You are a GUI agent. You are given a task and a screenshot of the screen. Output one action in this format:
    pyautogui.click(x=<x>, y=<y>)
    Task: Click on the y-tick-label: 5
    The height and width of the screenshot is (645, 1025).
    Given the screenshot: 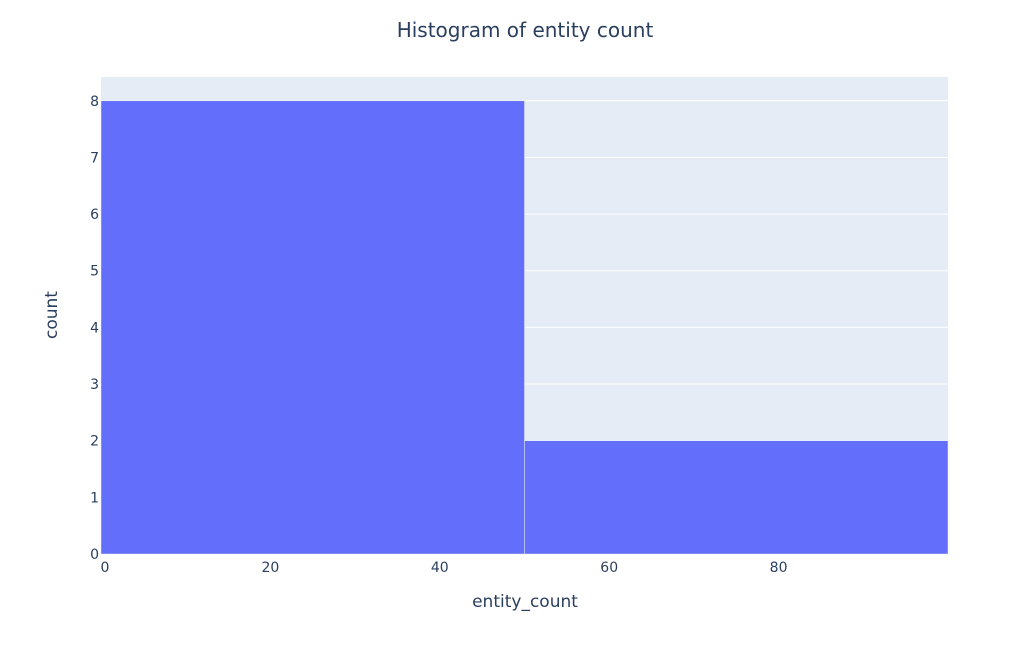 What is the action you would take?
    pyautogui.click(x=94, y=272)
    